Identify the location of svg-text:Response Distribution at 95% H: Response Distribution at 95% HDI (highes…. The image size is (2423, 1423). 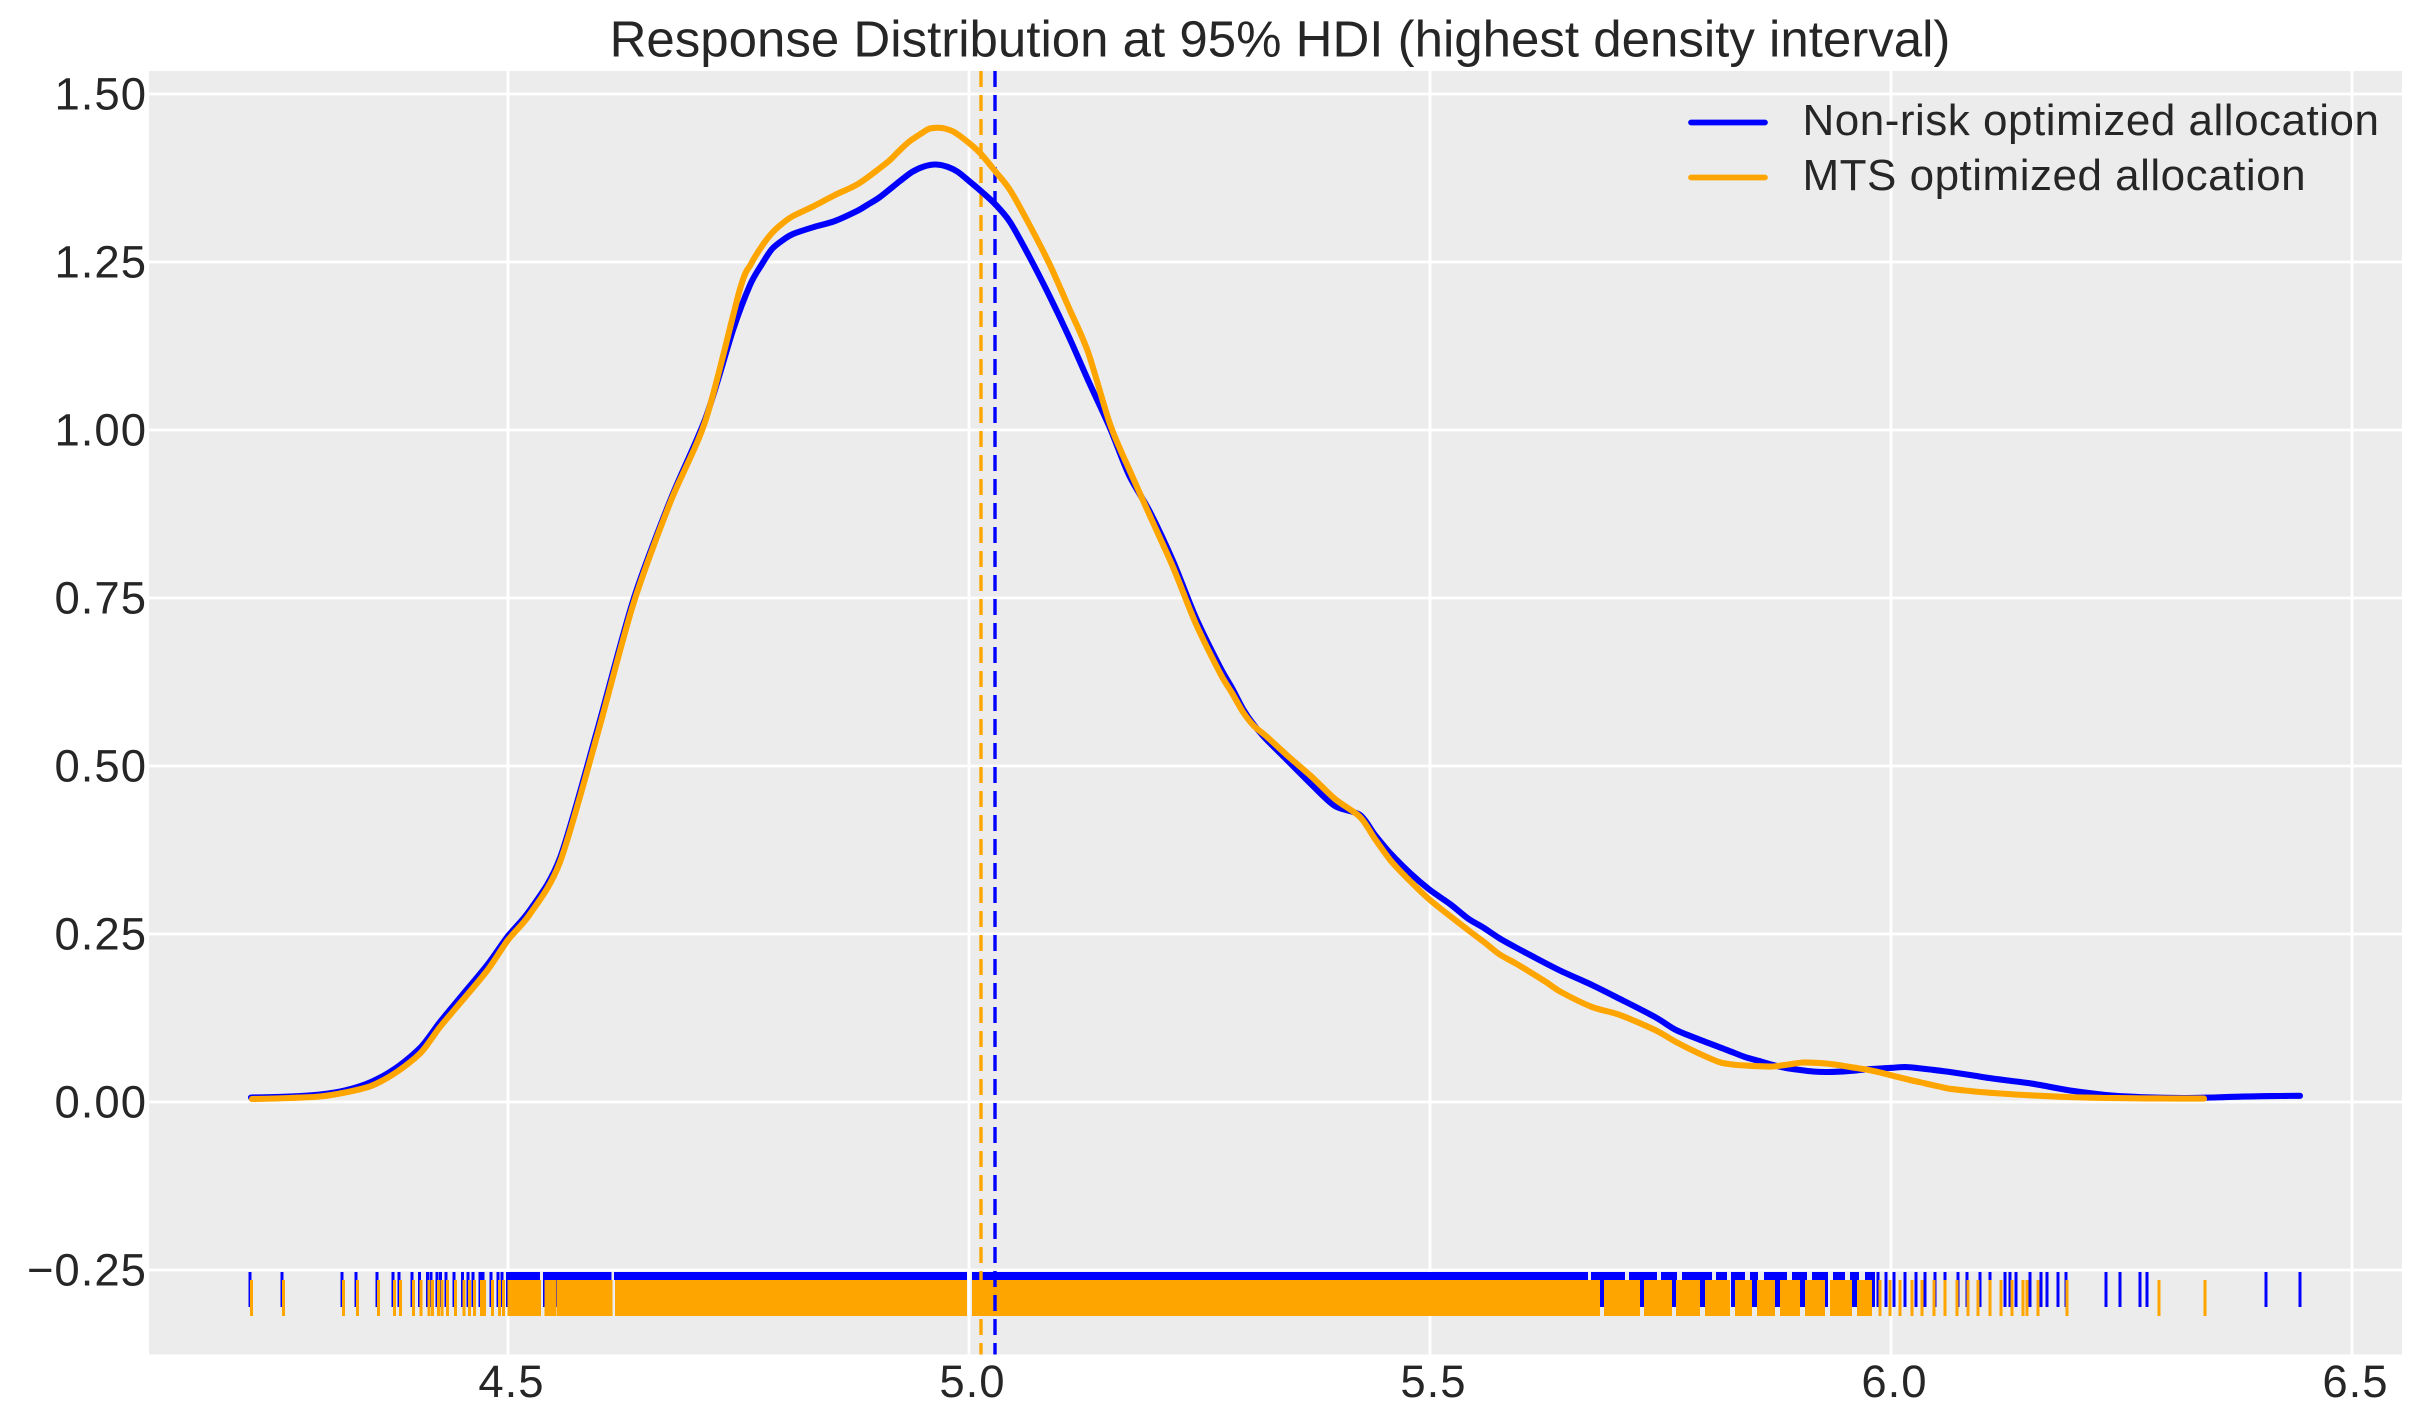
(1280, 39).